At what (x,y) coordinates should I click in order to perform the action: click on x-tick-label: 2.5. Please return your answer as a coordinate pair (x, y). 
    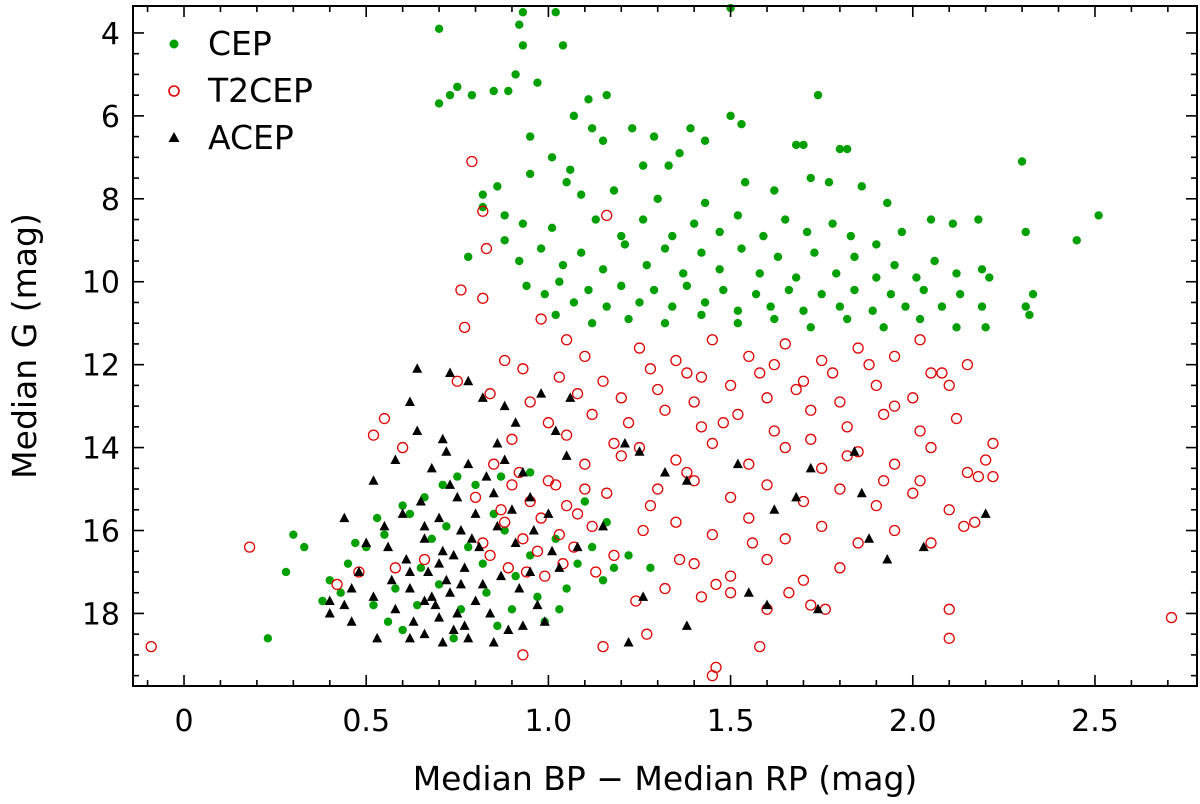
    Looking at the image, I should click on (1095, 721).